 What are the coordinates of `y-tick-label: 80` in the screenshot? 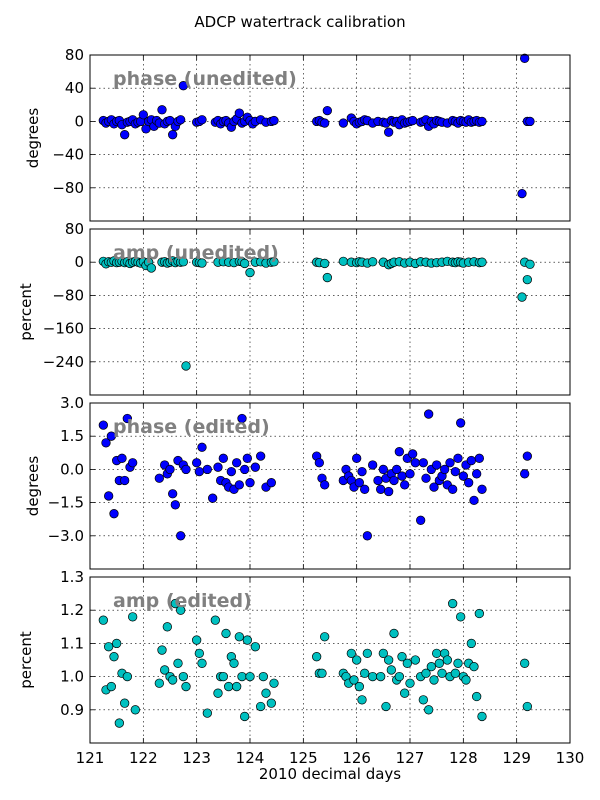 It's located at (74, 229).